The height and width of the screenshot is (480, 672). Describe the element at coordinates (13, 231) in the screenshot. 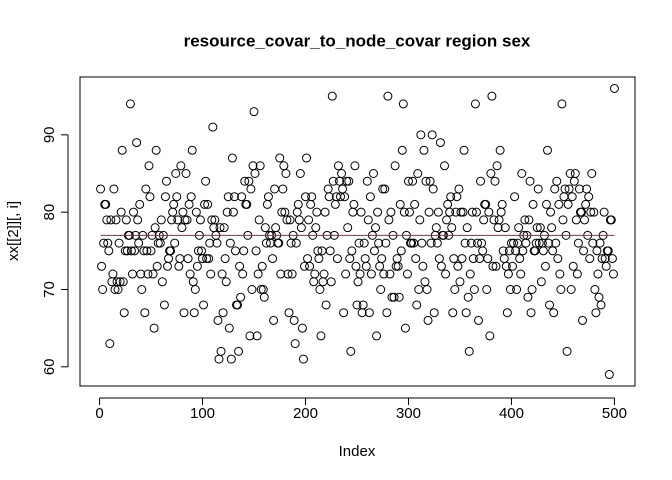

I see `y-axis-label: xx[[2]][, i]` at that location.